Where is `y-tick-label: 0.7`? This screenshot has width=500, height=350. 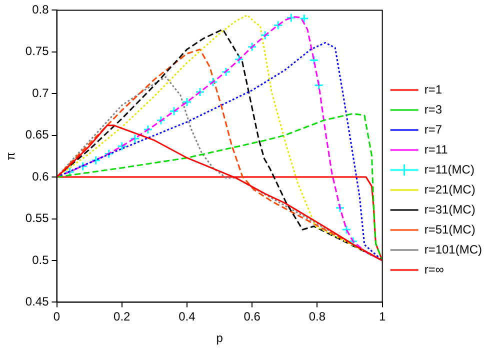 y-tick-label: 0.7 is located at coordinates (41, 93).